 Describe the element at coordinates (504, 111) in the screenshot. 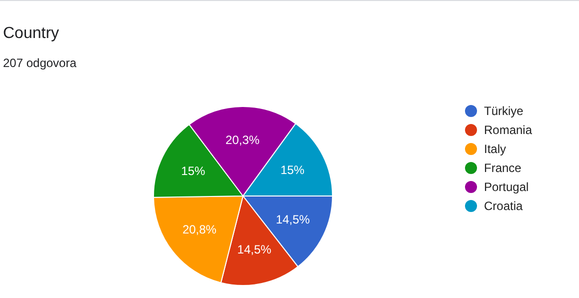

I see `legend-label: Türkiye` at that location.